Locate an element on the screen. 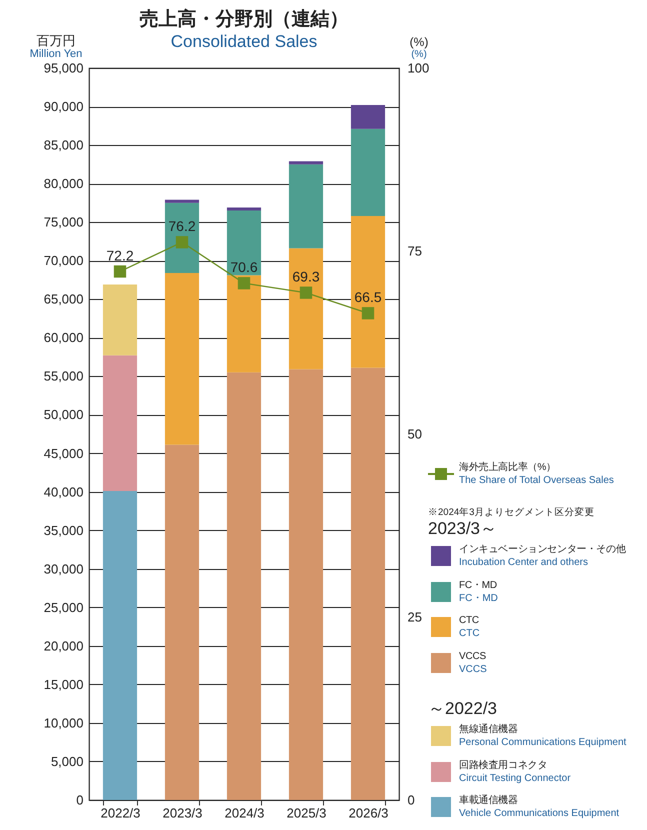 This screenshot has height=830, width=647. data-label: 70.6 is located at coordinates (244, 267).